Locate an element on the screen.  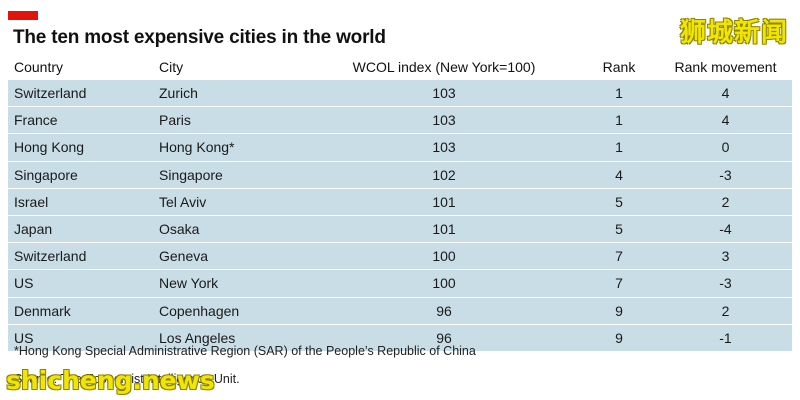
brand-red-bar is located at coordinates (23, 15).